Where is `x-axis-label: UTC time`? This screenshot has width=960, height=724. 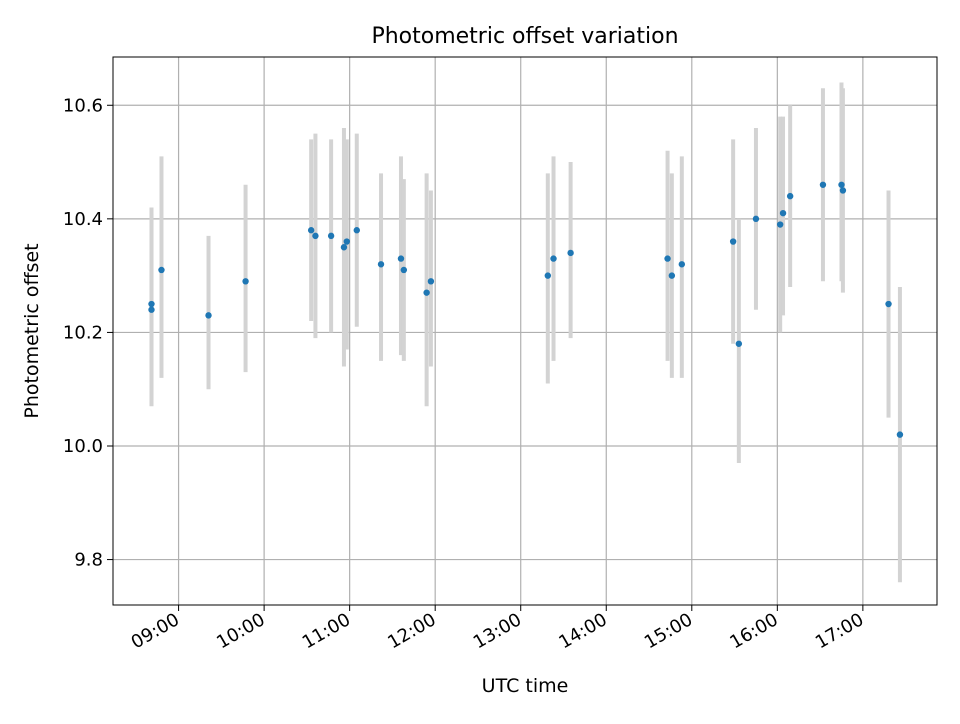
x-axis-label: UTC time is located at coordinates (525, 686).